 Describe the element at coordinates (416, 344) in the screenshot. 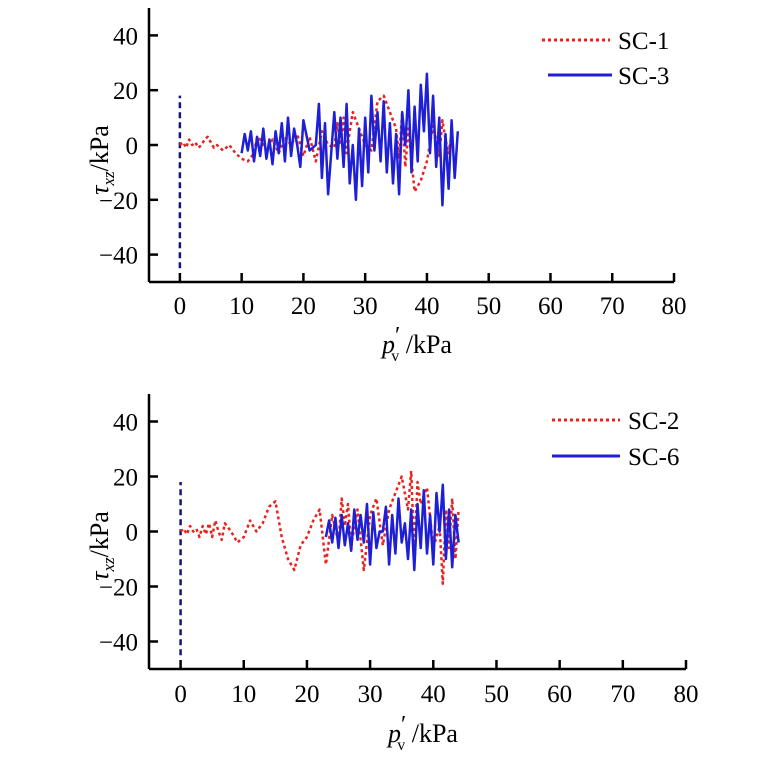

I see `top-x-axis-label: p′ v /kPa` at that location.